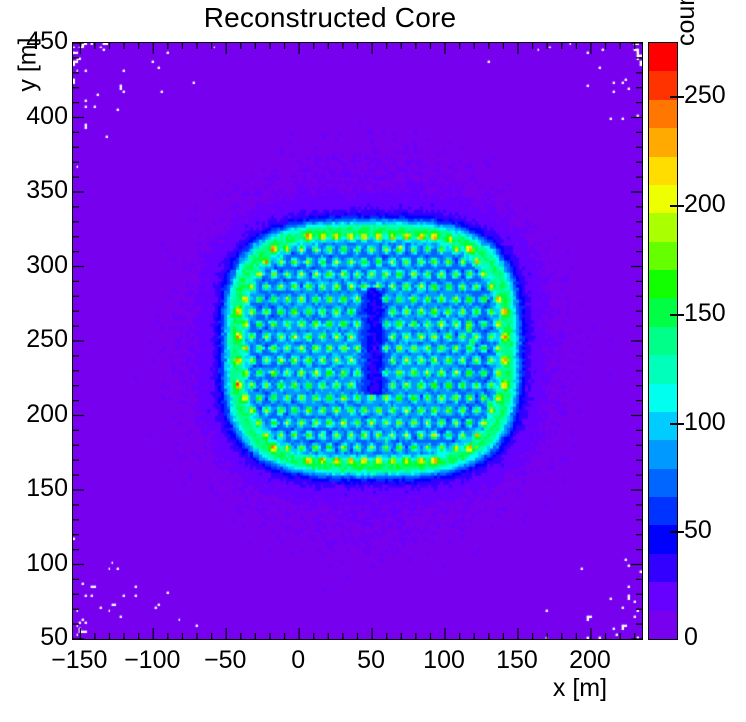  What do you see at coordinates (225, 660) in the screenshot?
I see `x-tick-label: −50` at bounding box center [225, 660].